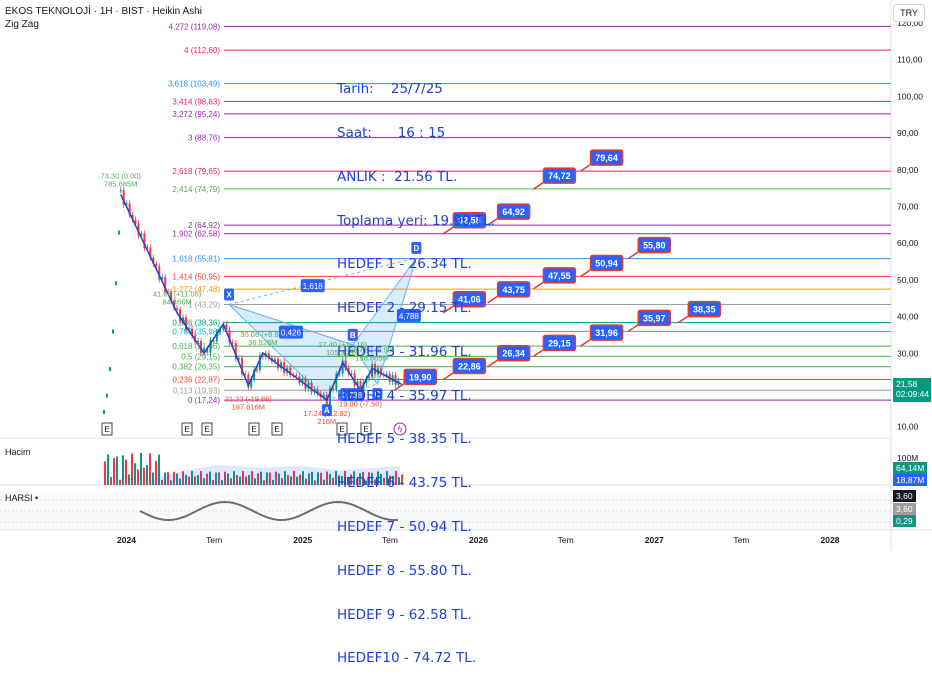 The height and width of the screenshot is (681, 932). I want to click on target-label: 43,75, so click(513, 290).